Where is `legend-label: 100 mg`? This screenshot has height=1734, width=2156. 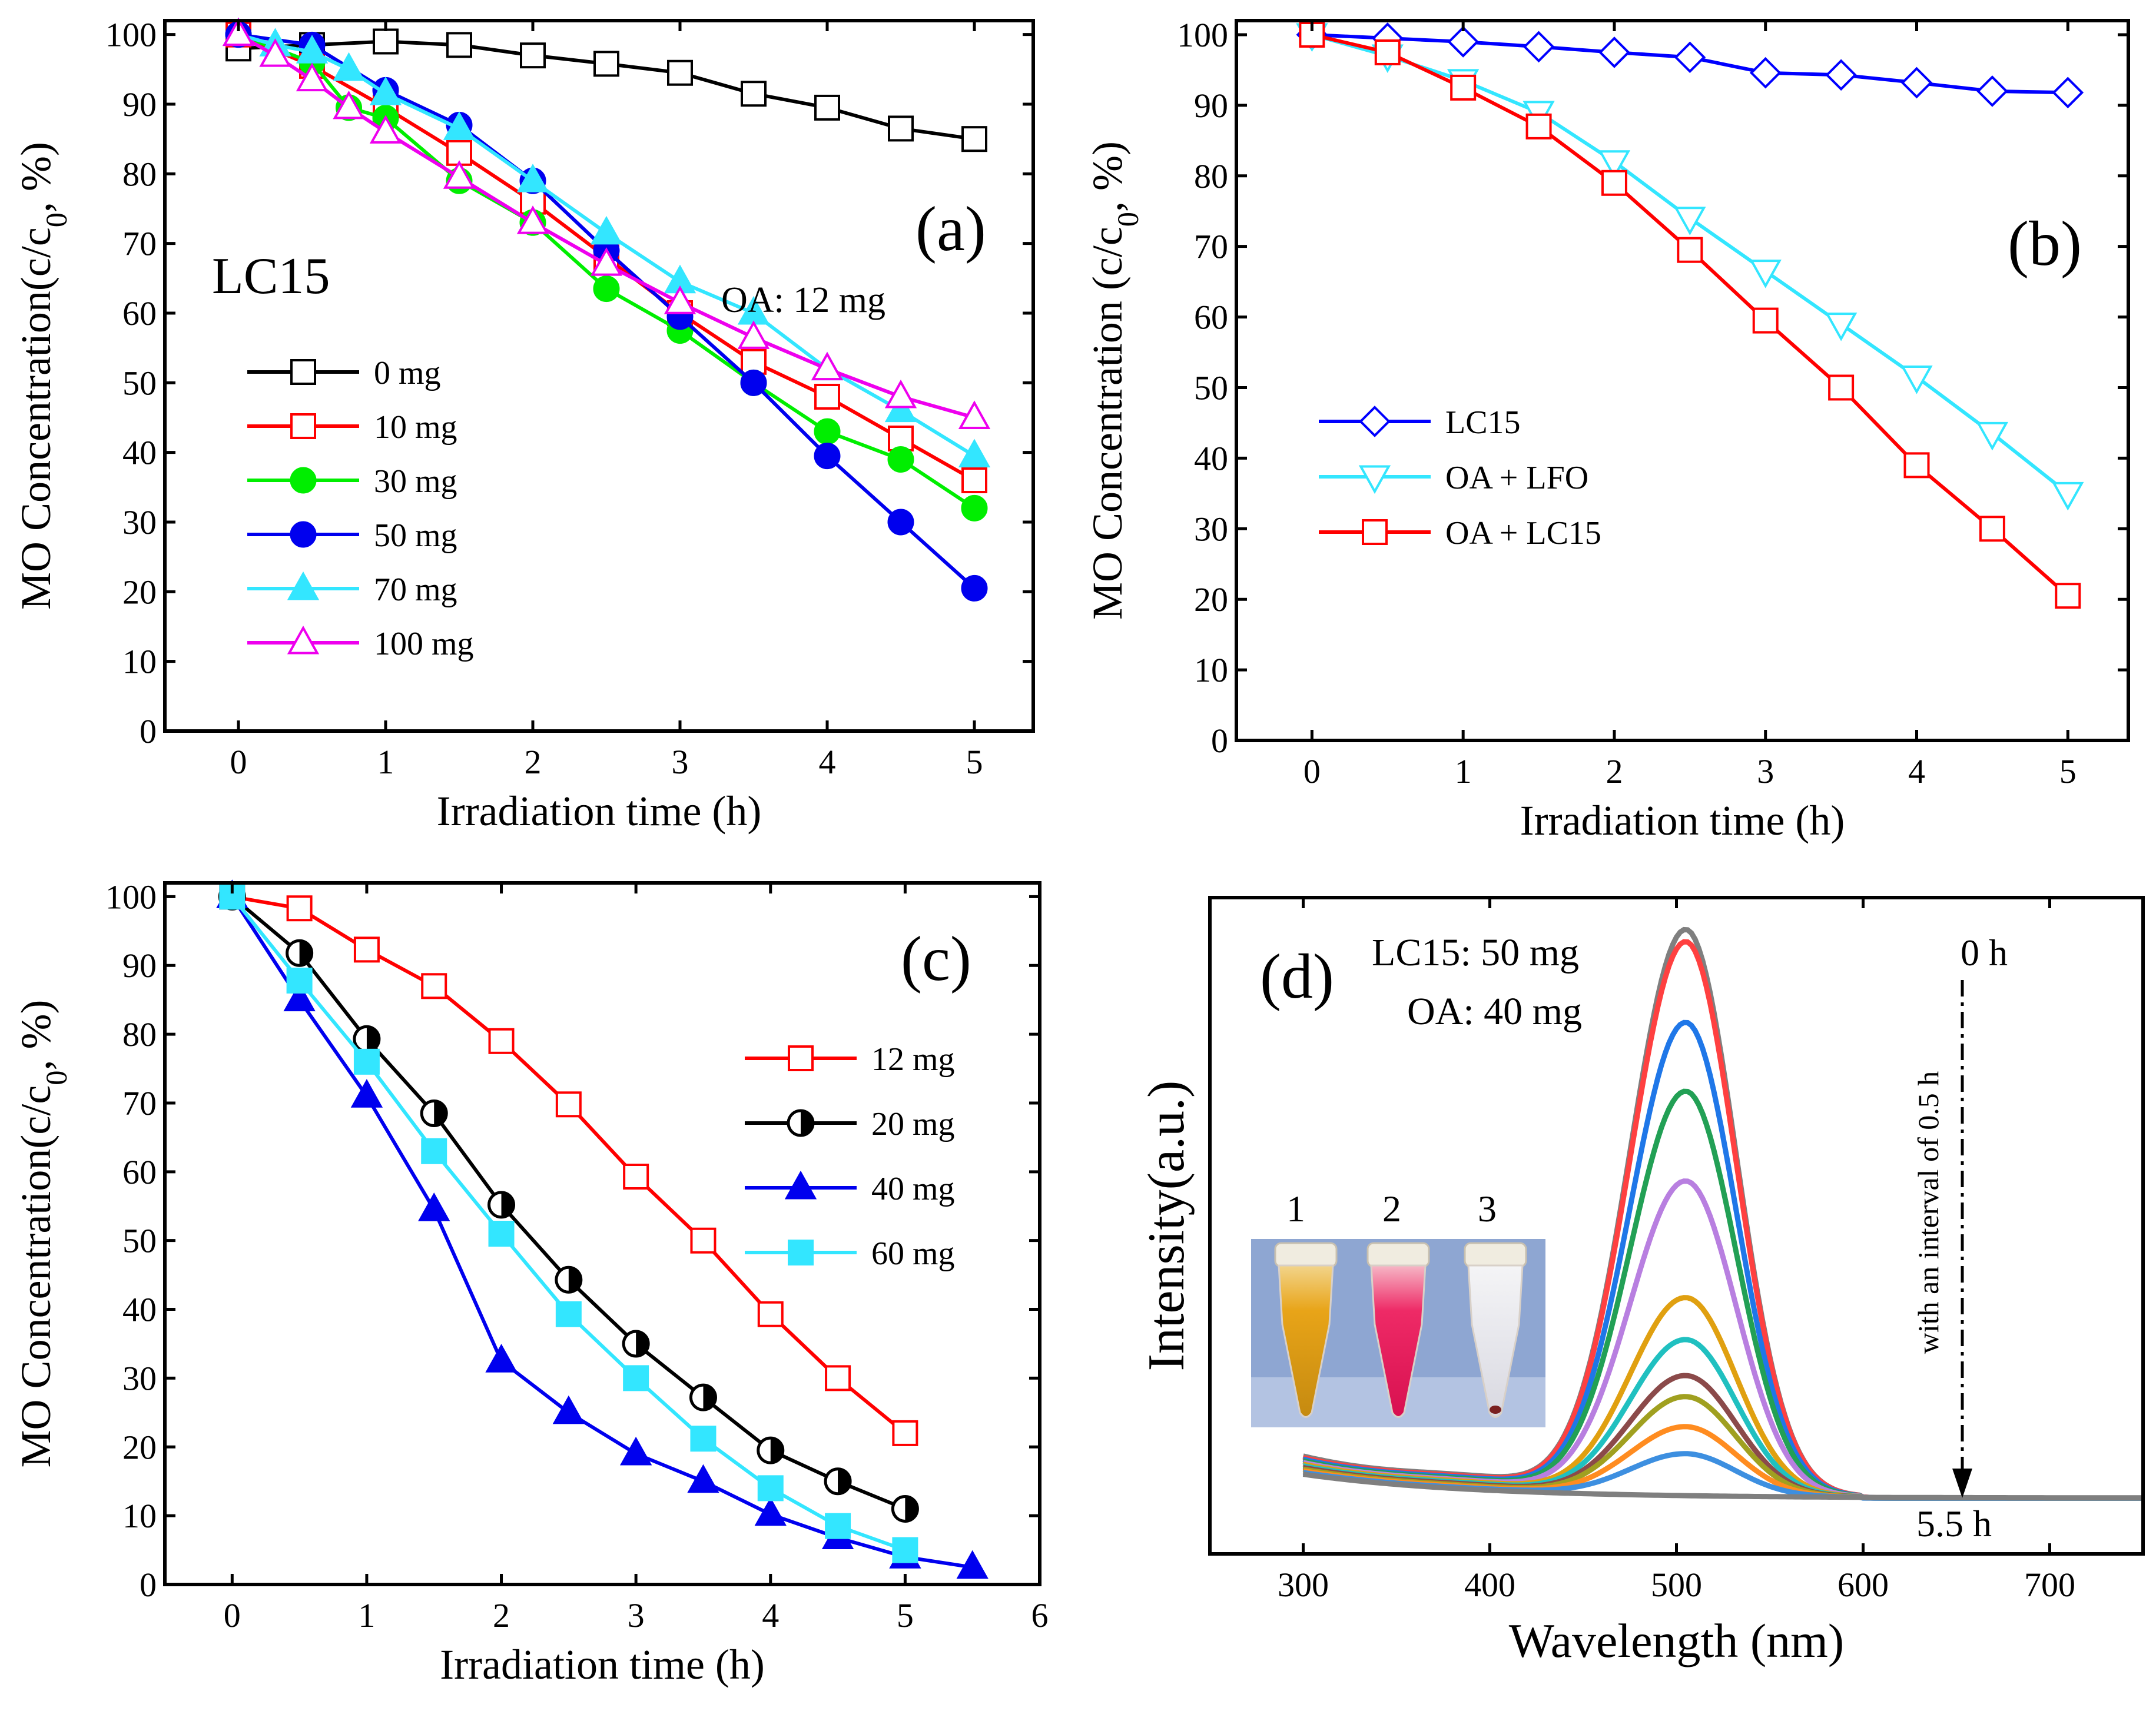 legend-label: 100 mg is located at coordinates (424, 644).